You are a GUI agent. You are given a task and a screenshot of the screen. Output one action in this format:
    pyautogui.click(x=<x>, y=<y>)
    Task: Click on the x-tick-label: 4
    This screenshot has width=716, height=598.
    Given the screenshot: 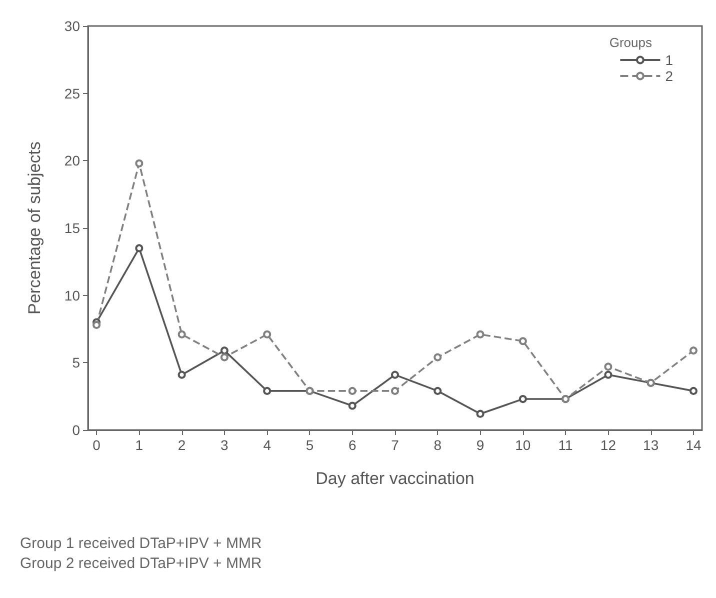 What is the action you would take?
    pyautogui.click(x=267, y=445)
    